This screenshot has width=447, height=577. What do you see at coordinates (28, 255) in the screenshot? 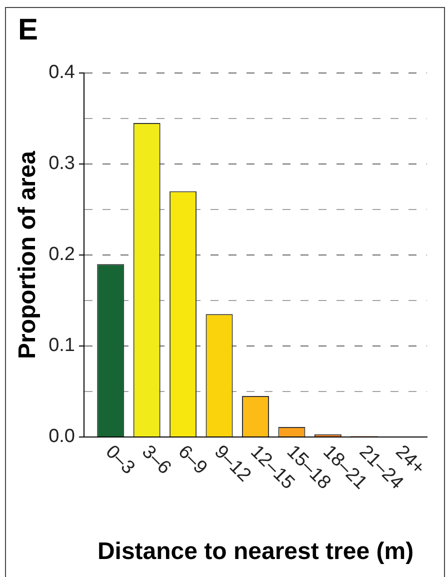
I see `y-axis-title: Proportion of area` at bounding box center [28, 255].